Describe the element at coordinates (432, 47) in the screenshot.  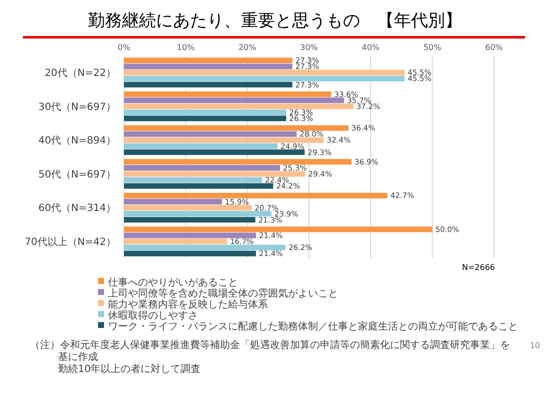
I see `x-tick-label: 50%` at that location.